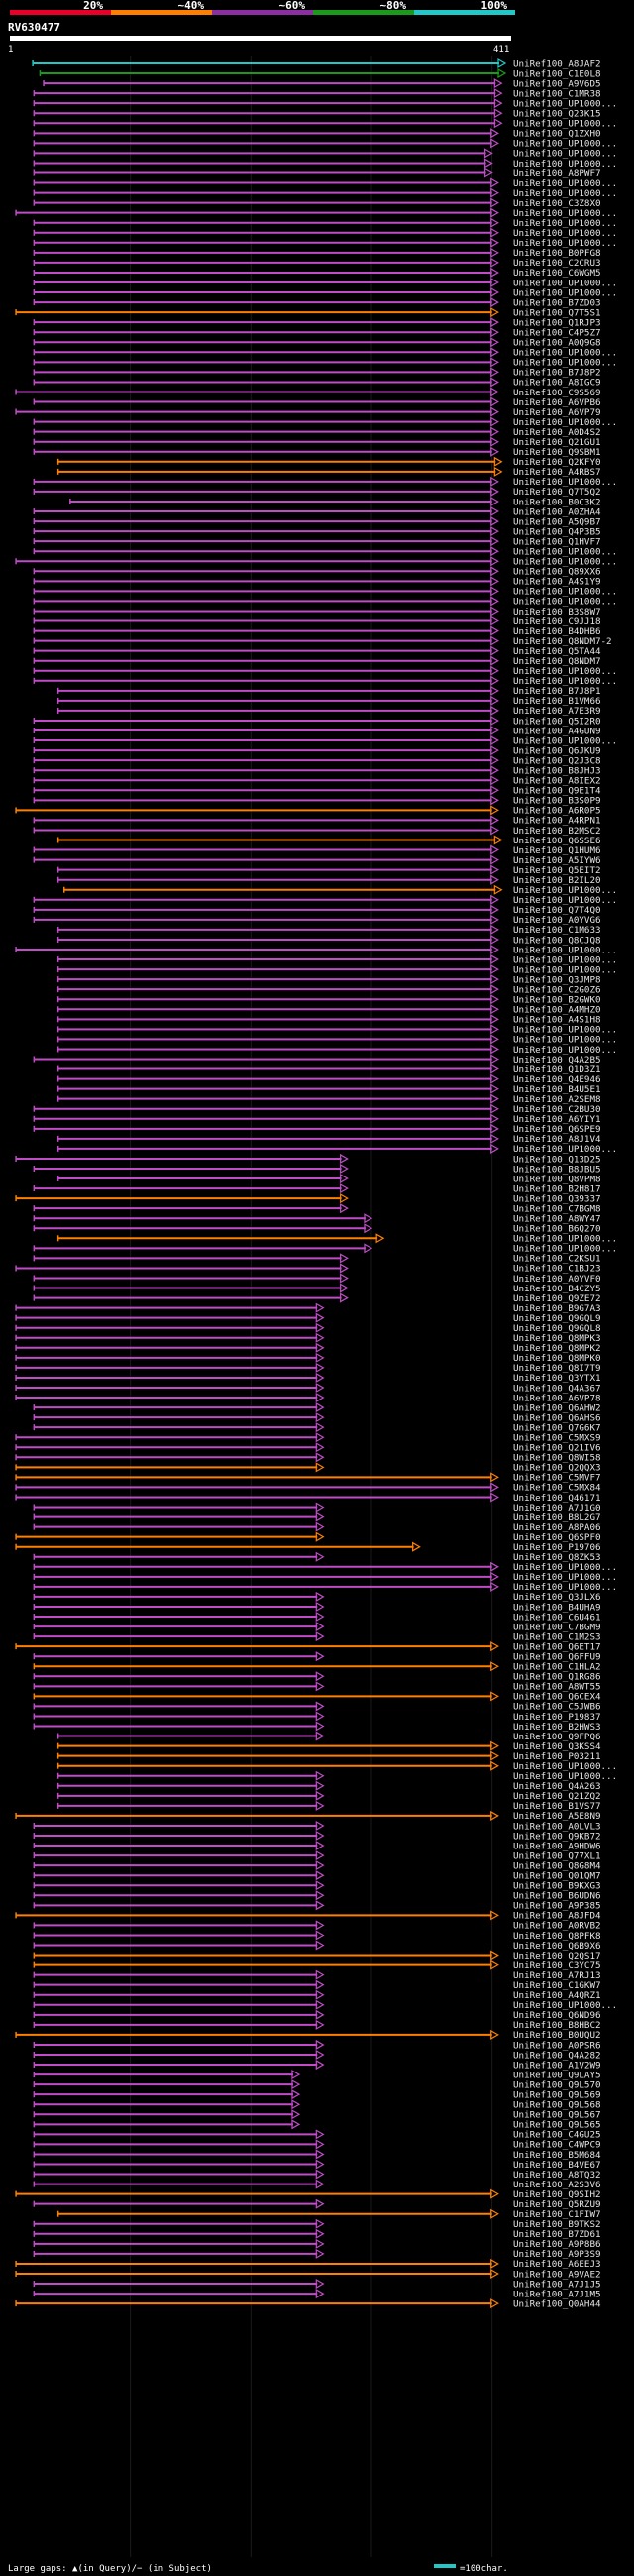  What do you see at coordinates (557, 531) in the screenshot?
I see `hit-label: UniRef100_Q4P3B5` at bounding box center [557, 531].